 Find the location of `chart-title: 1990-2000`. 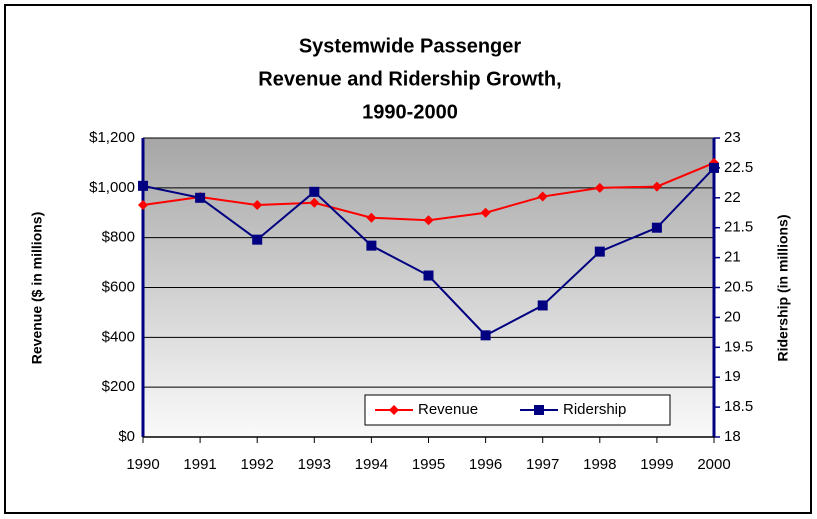

chart-title: 1990-2000 is located at coordinates (410, 112).